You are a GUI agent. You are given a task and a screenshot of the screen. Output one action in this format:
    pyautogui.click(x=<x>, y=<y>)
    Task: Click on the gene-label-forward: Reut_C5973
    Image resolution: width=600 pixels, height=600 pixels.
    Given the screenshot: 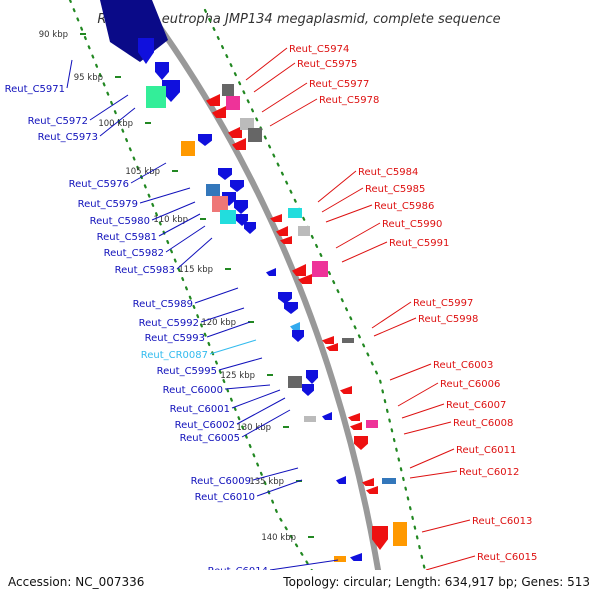 What is the action you would take?
    pyautogui.click(x=68, y=137)
    